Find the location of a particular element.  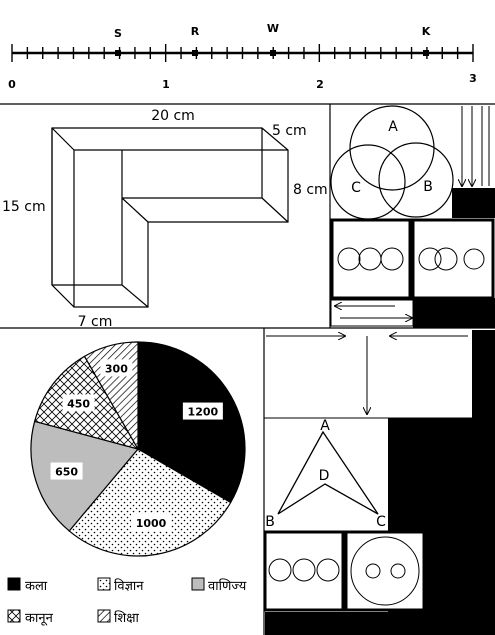

legend-swatch-kanoon is located at coordinates (14, 616).